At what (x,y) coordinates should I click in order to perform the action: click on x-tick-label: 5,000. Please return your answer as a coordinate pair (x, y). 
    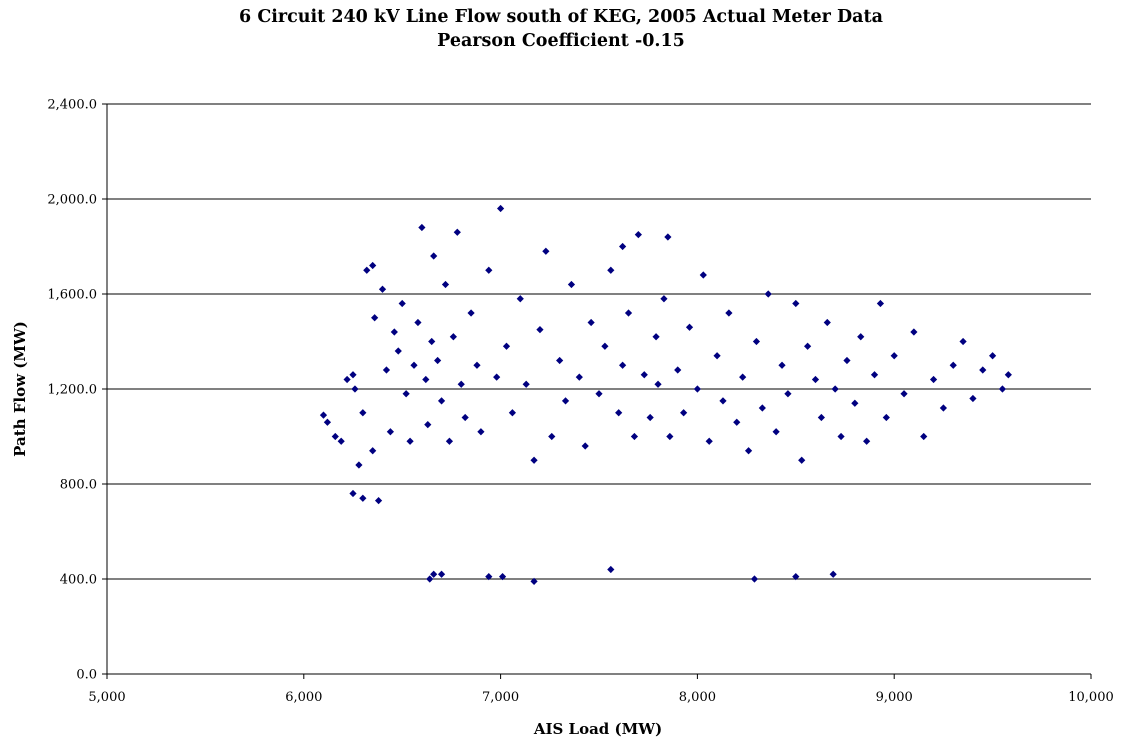
    Looking at the image, I should click on (106, 697).